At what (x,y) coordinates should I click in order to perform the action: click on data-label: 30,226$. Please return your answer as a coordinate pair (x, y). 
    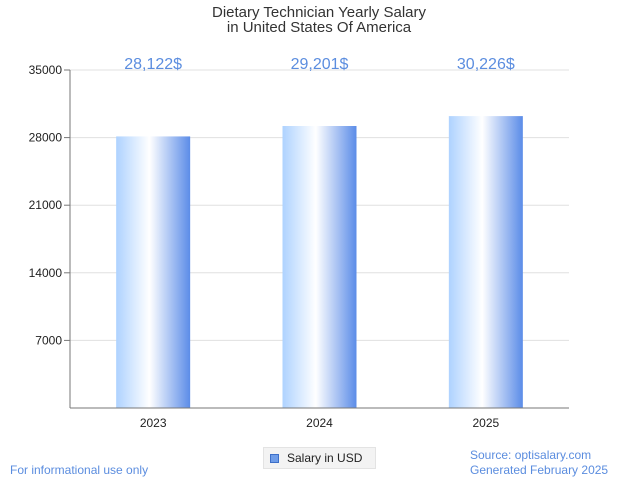
    Looking at the image, I should click on (486, 64).